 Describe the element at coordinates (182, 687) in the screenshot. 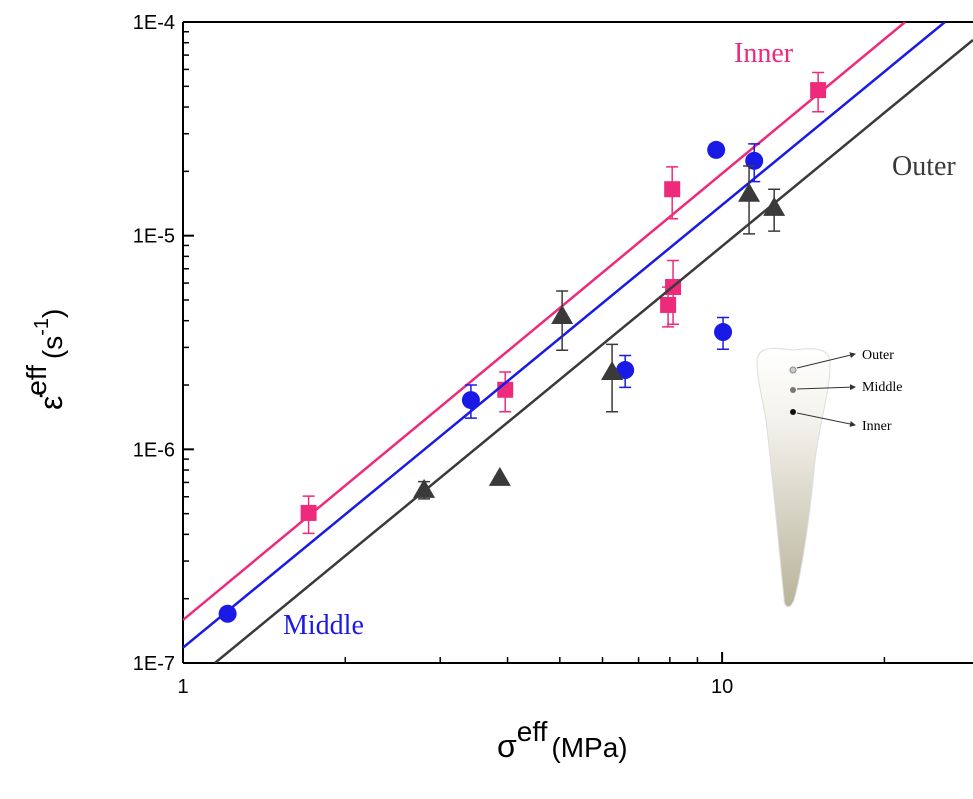

I see `x-tick-label: 1` at that location.